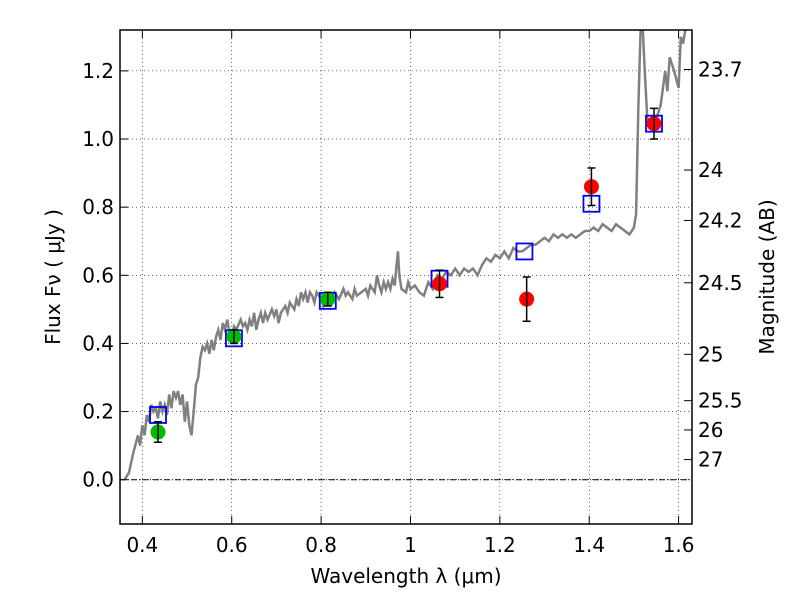  Describe the element at coordinates (232, 545) in the screenshot. I see `x-tick-label: 0.6` at that location.